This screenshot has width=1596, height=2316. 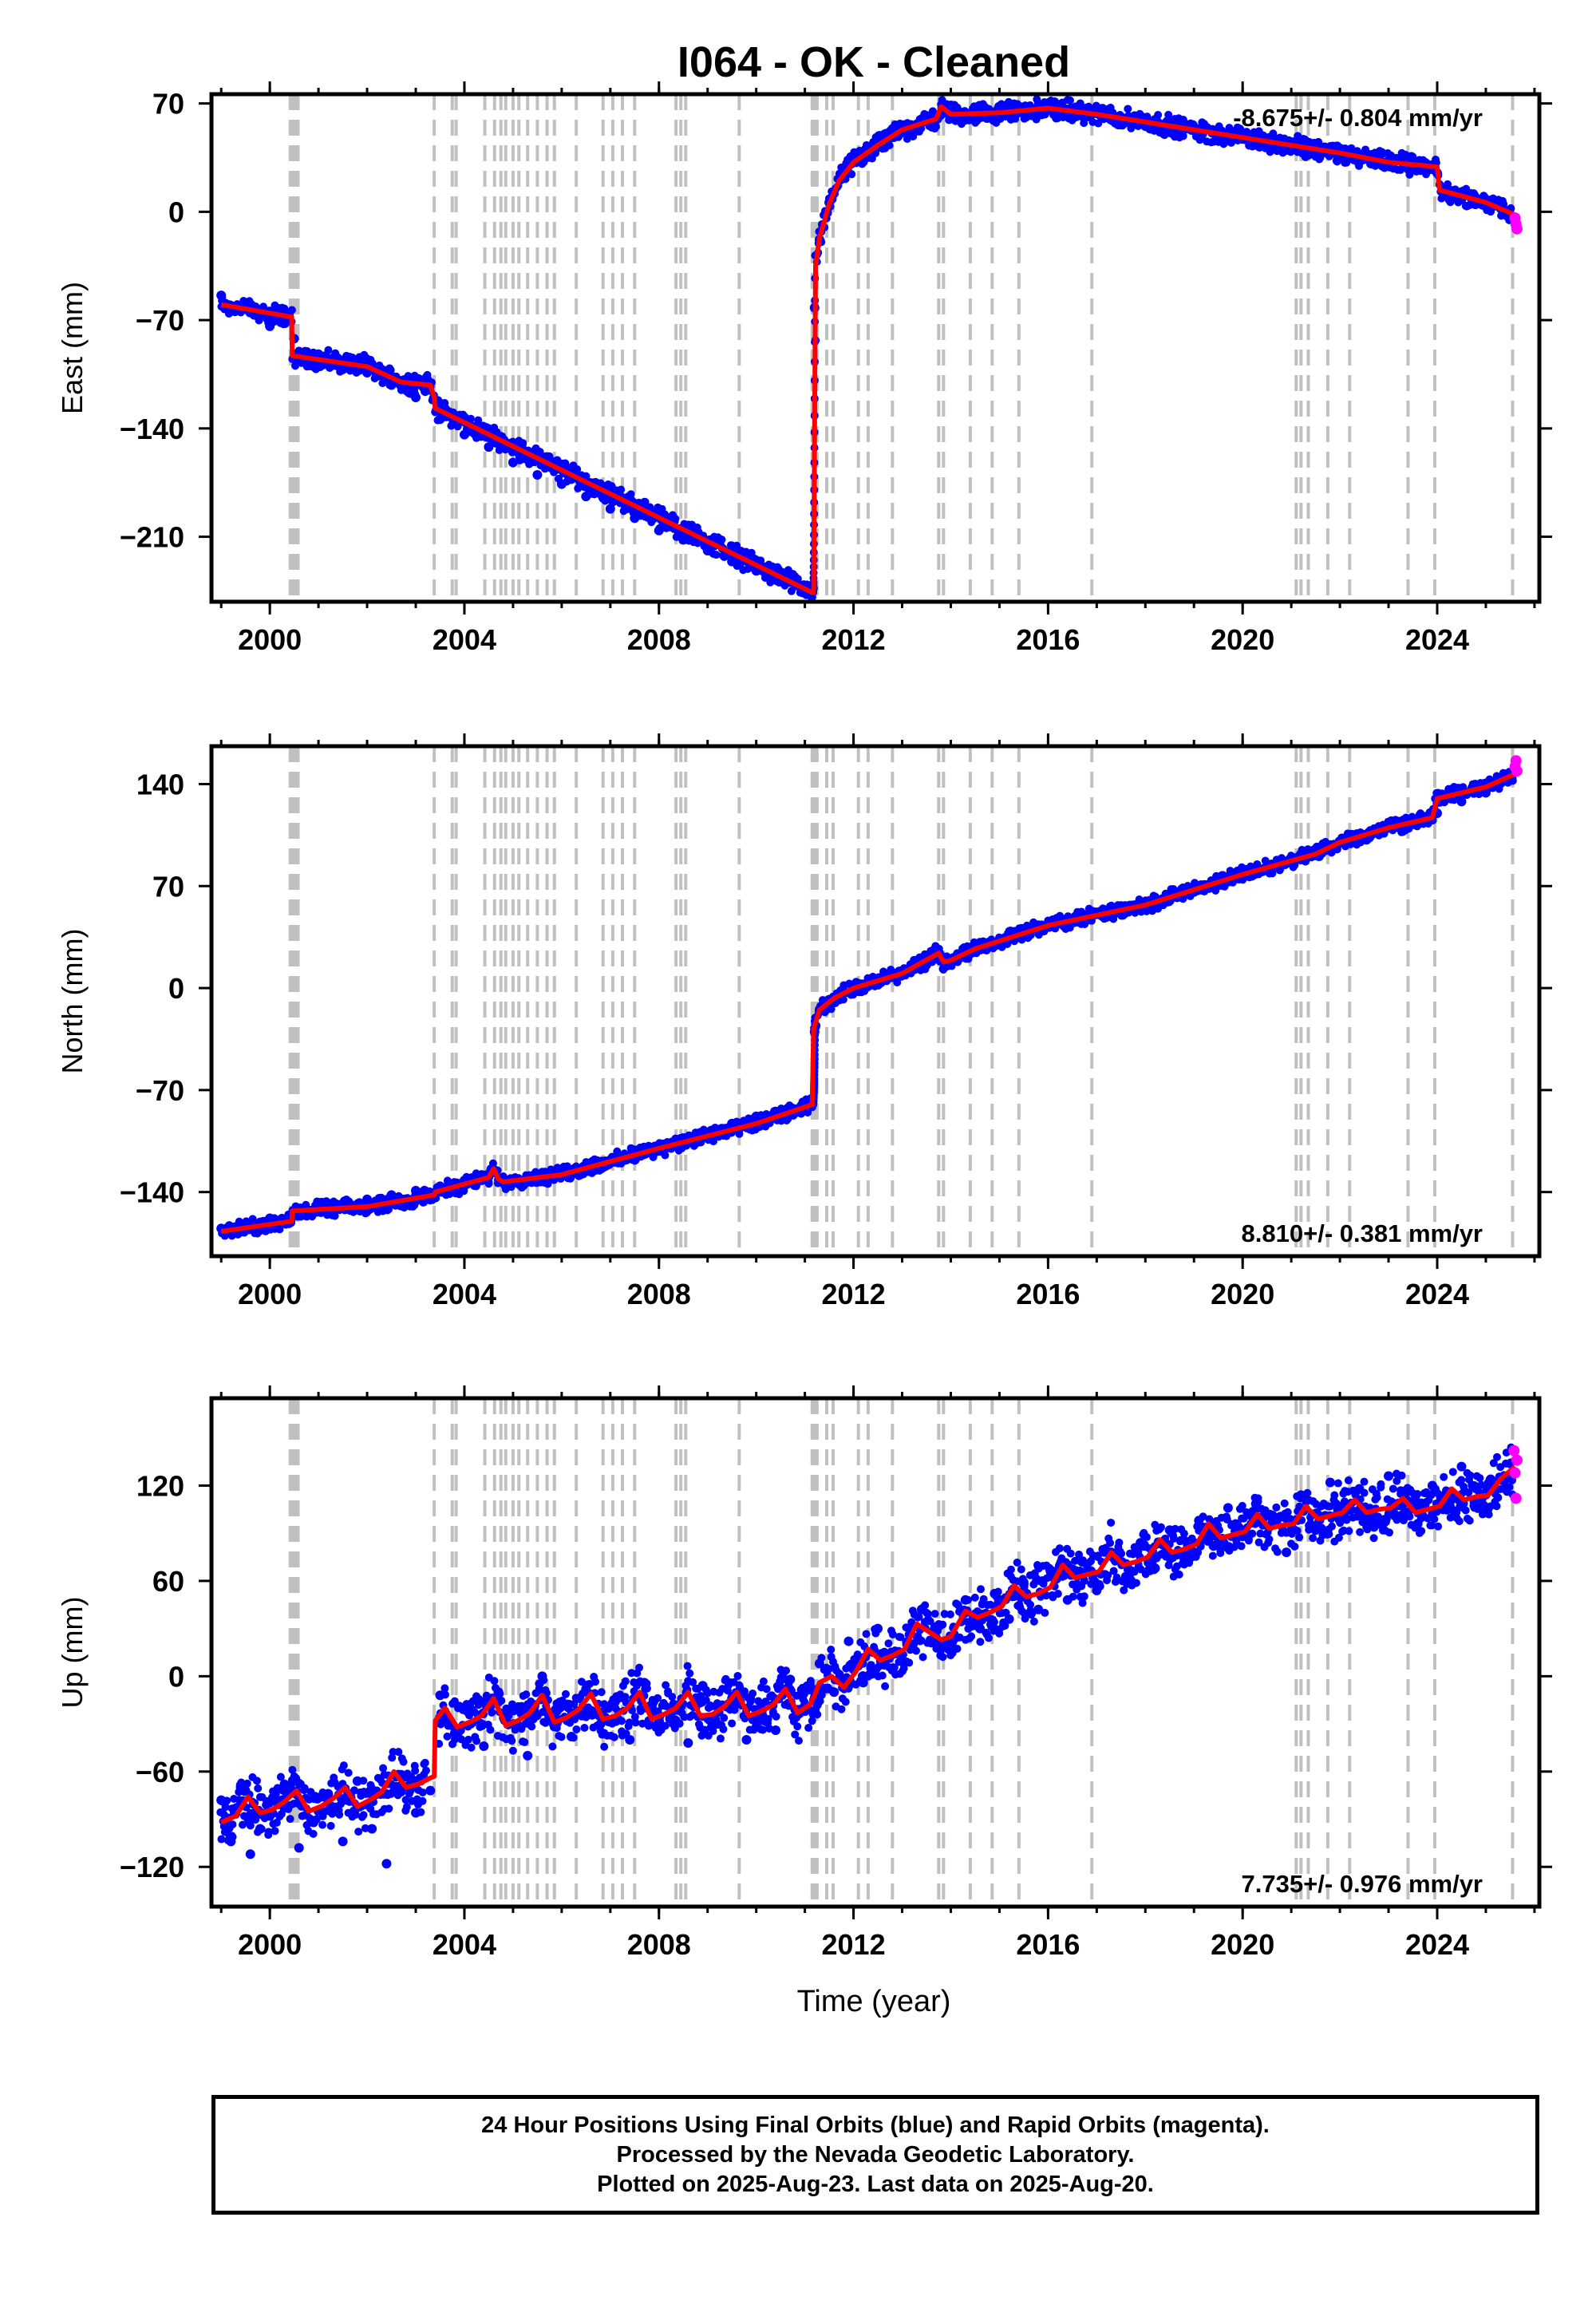 I want to click on x-tick-label: 2004, so click(x=464, y=639).